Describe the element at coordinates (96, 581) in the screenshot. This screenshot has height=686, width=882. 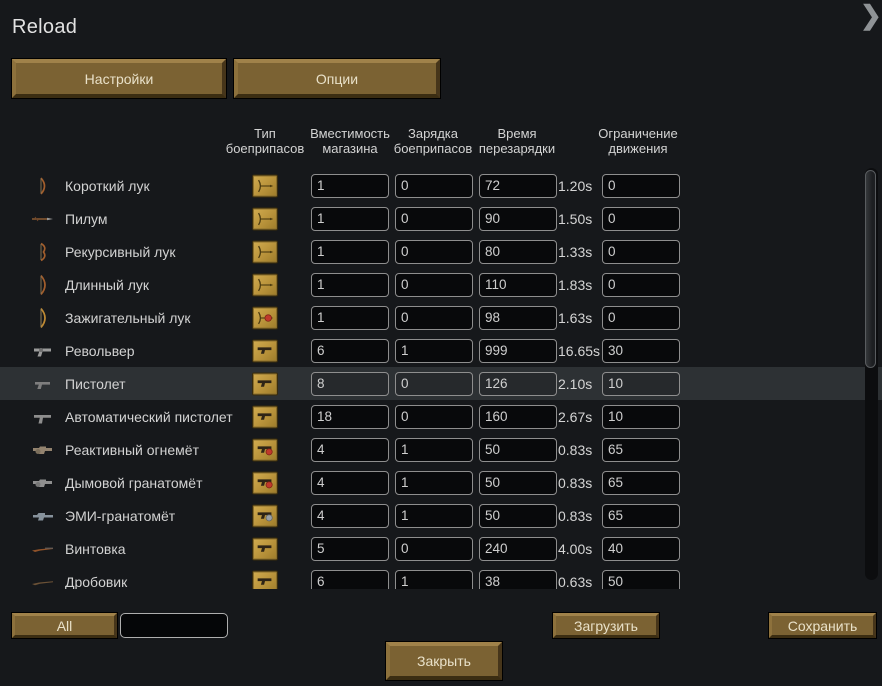
I see `weapon-name: Дробовик` at that location.